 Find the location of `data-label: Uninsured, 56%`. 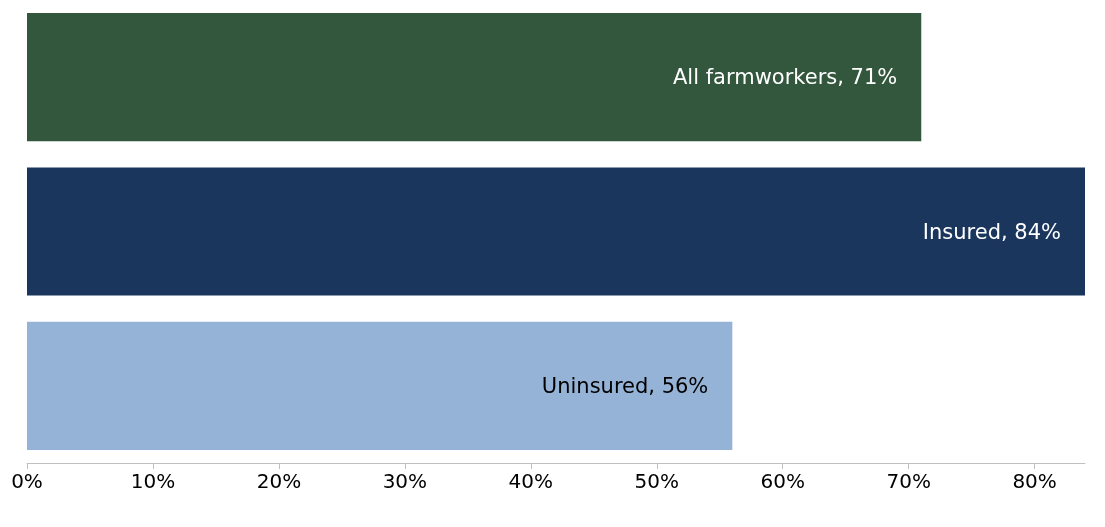

data-label: Uninsured, 56% is located at coordinates (625, 385).